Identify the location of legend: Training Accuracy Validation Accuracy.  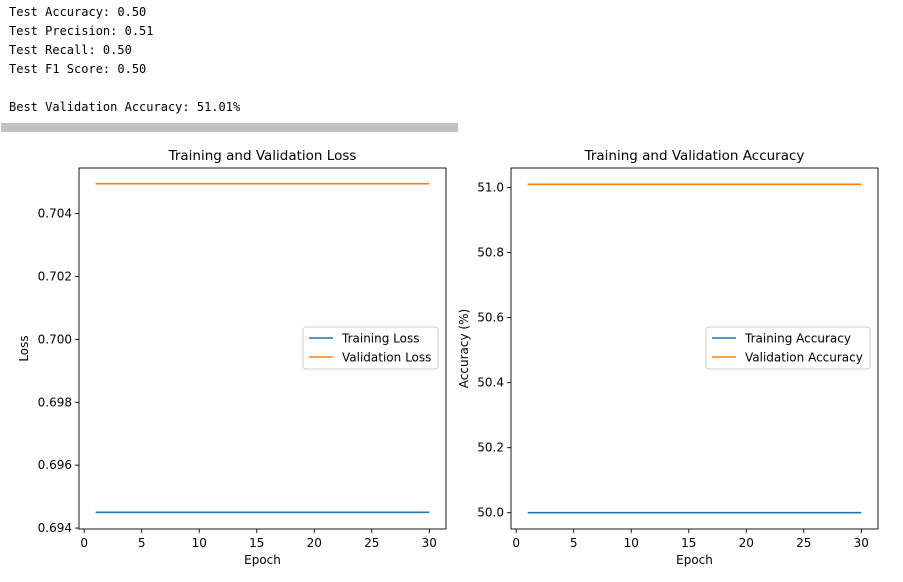
(788, 348).